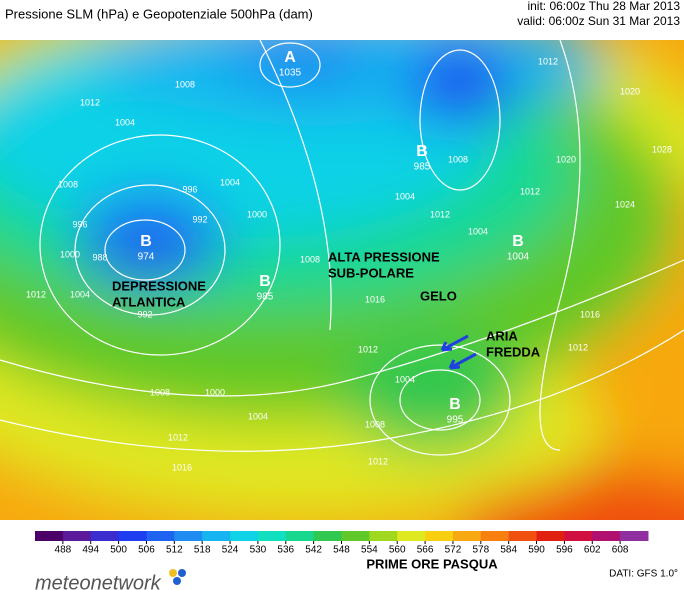 This screenshot has width=684, height=590. What do you see at coordinates (257, 214) in the screenshot?
I see `isobar-label: 1000` at bounding box center [257, 214].